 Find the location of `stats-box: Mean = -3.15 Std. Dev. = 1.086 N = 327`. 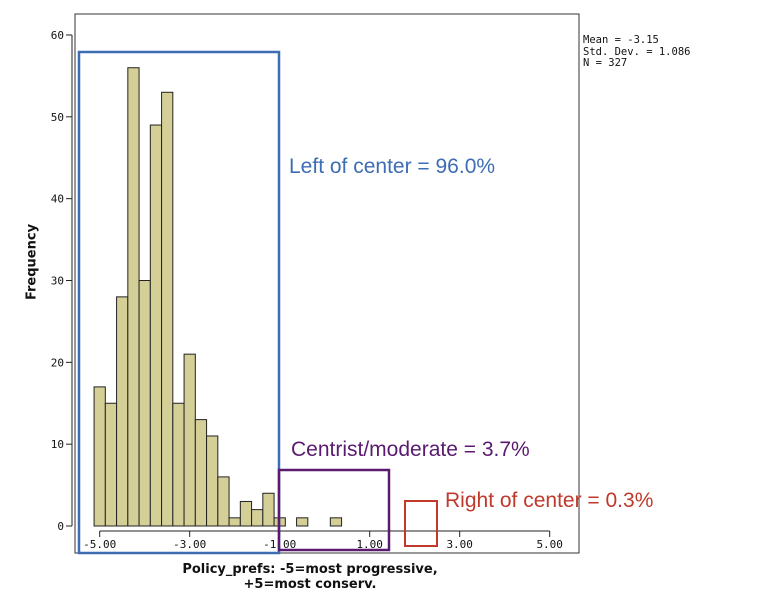

stats-box: Mean = -3.15 Std. Dev. = 1.086 N = 327 is located at coordinates (637, 52).